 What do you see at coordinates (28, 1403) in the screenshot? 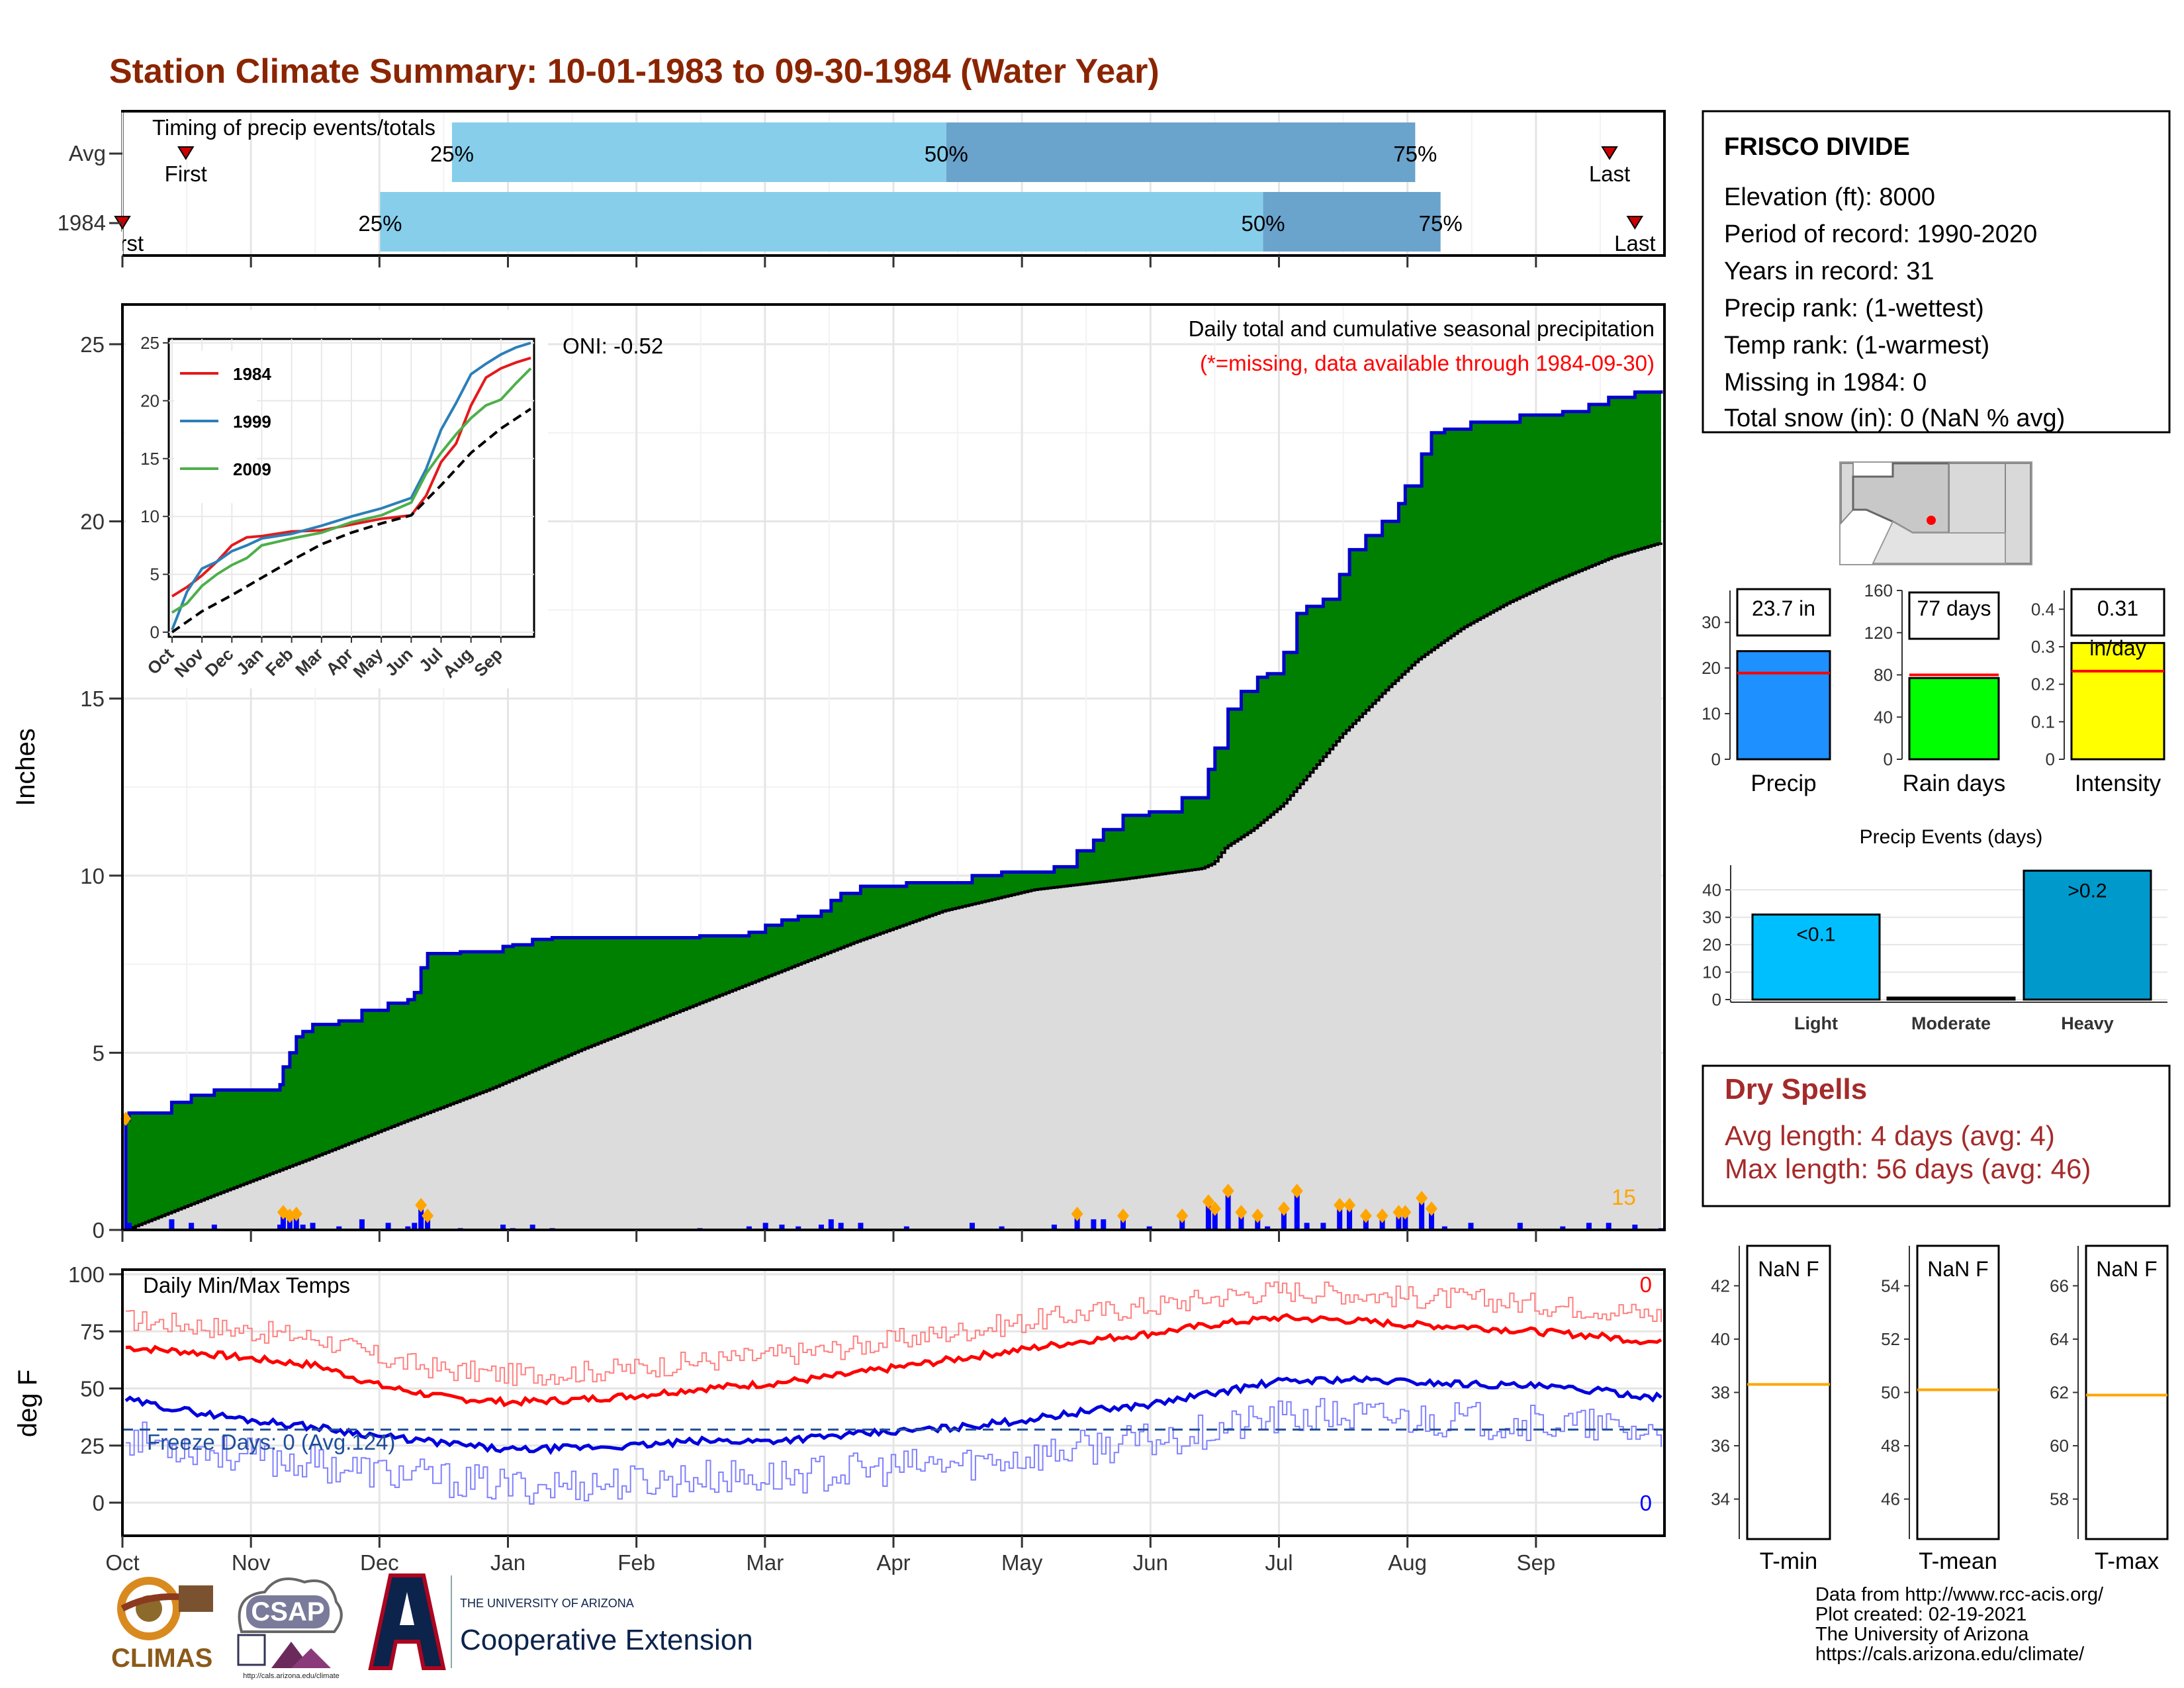
I see `temp-ylabel: deg F` at bounding box center [28, 1403].